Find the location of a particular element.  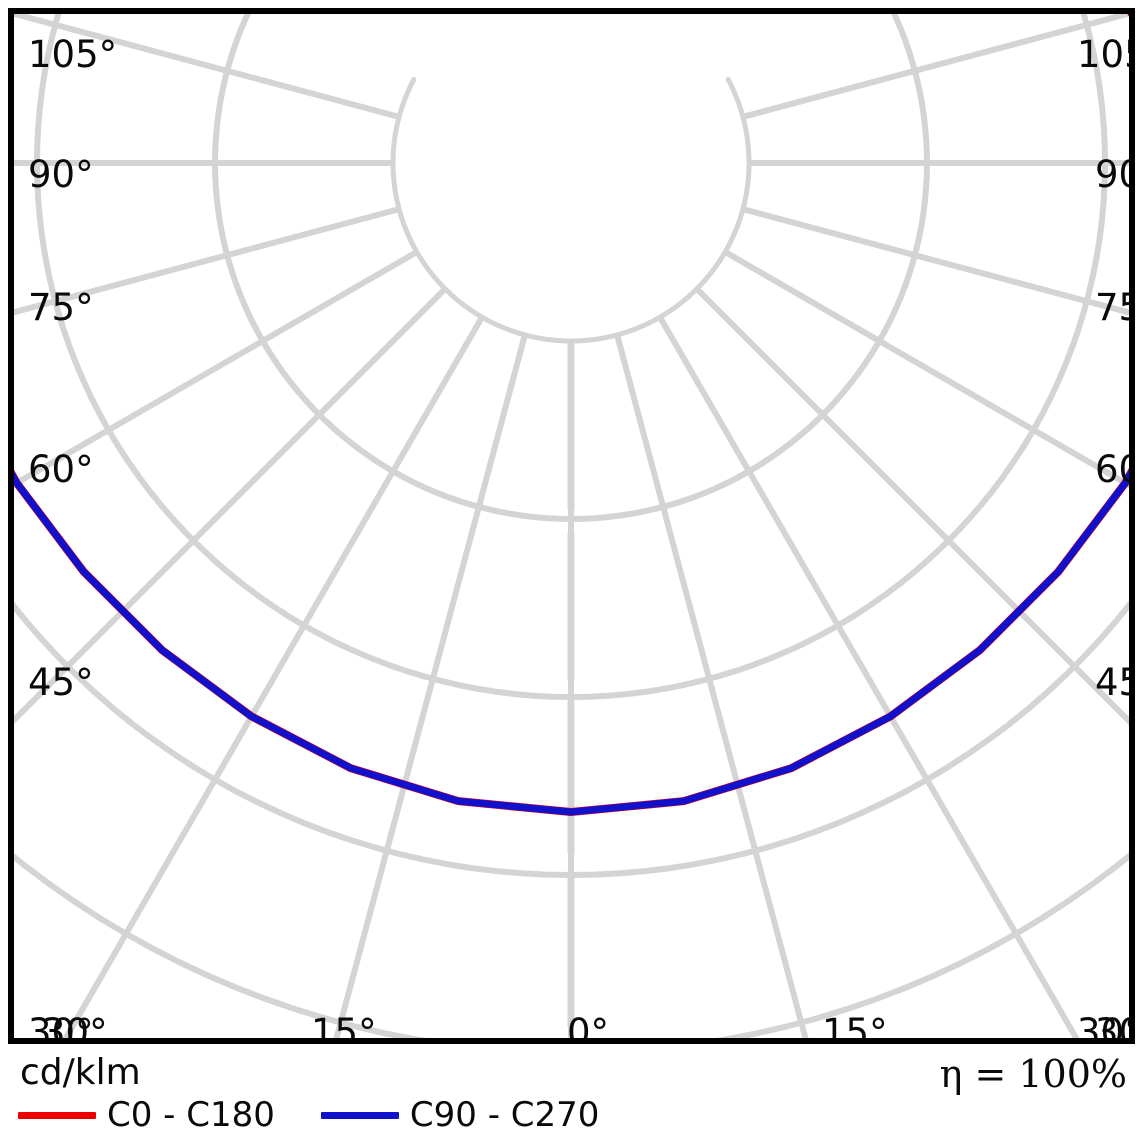

angle-tick-left-5: 30° is located at coordinates (61, 1027).